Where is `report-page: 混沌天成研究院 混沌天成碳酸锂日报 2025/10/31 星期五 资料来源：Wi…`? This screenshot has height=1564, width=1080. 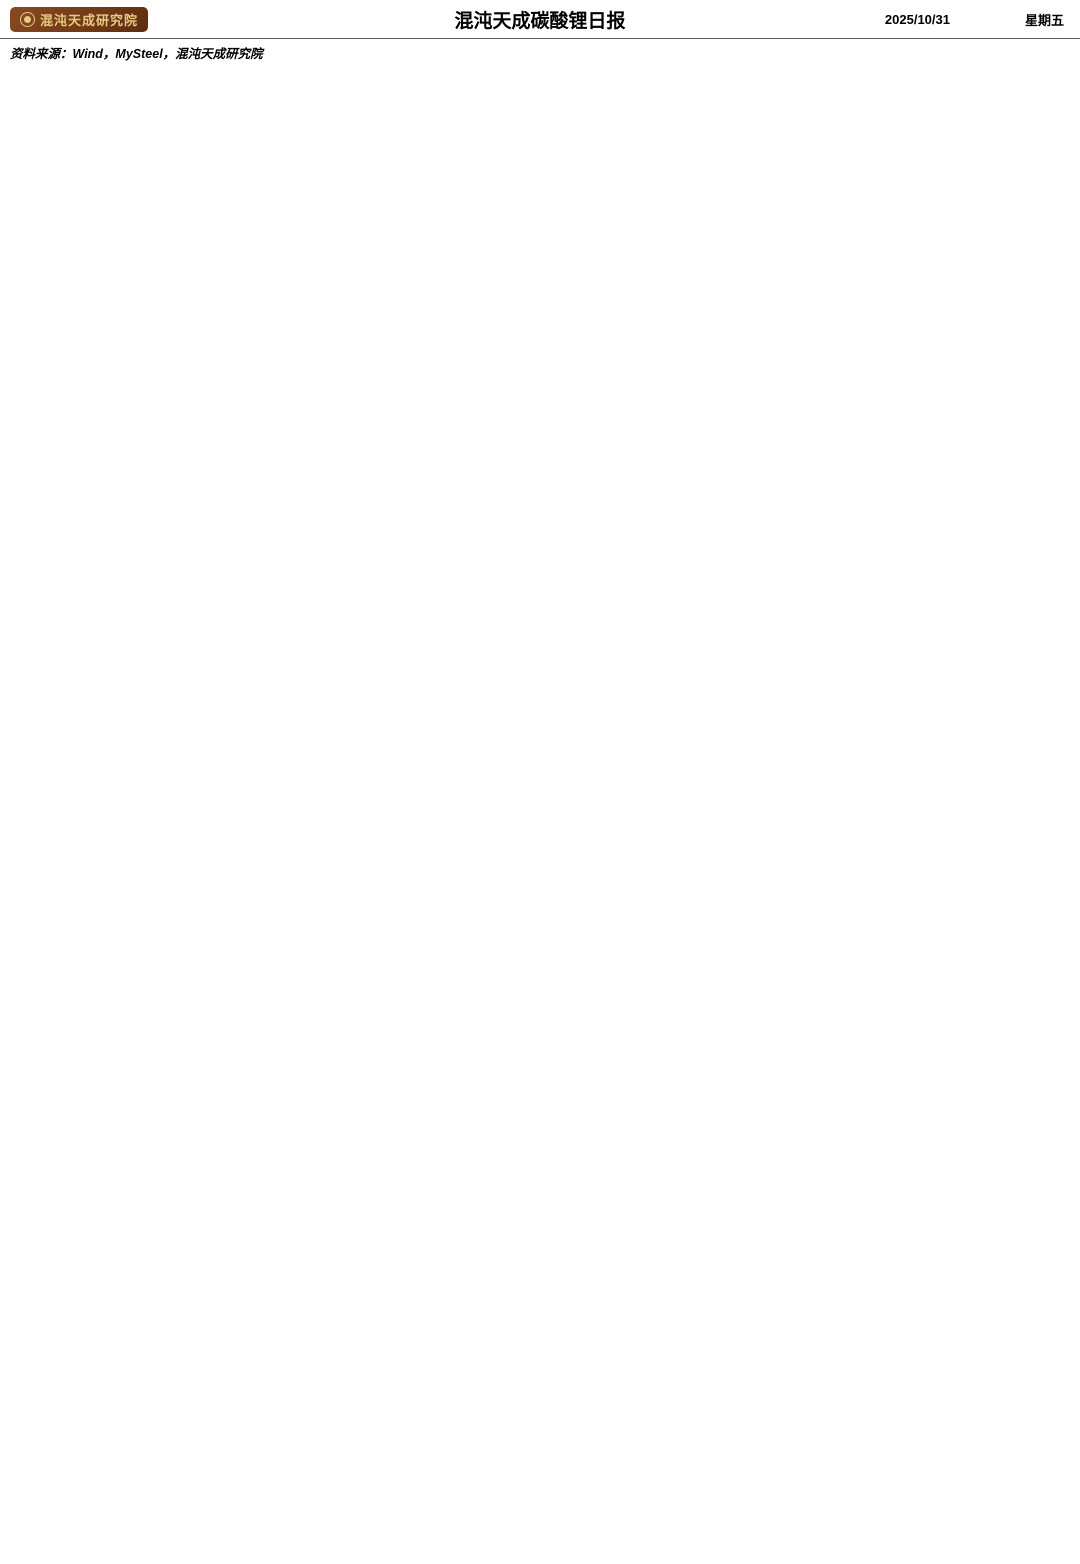 report-page: 混沌天成研究院 混沌天成碳酸锂日报 2025/10/31 星期五 资料来源：Wi… is located at coordinates (540, 34).